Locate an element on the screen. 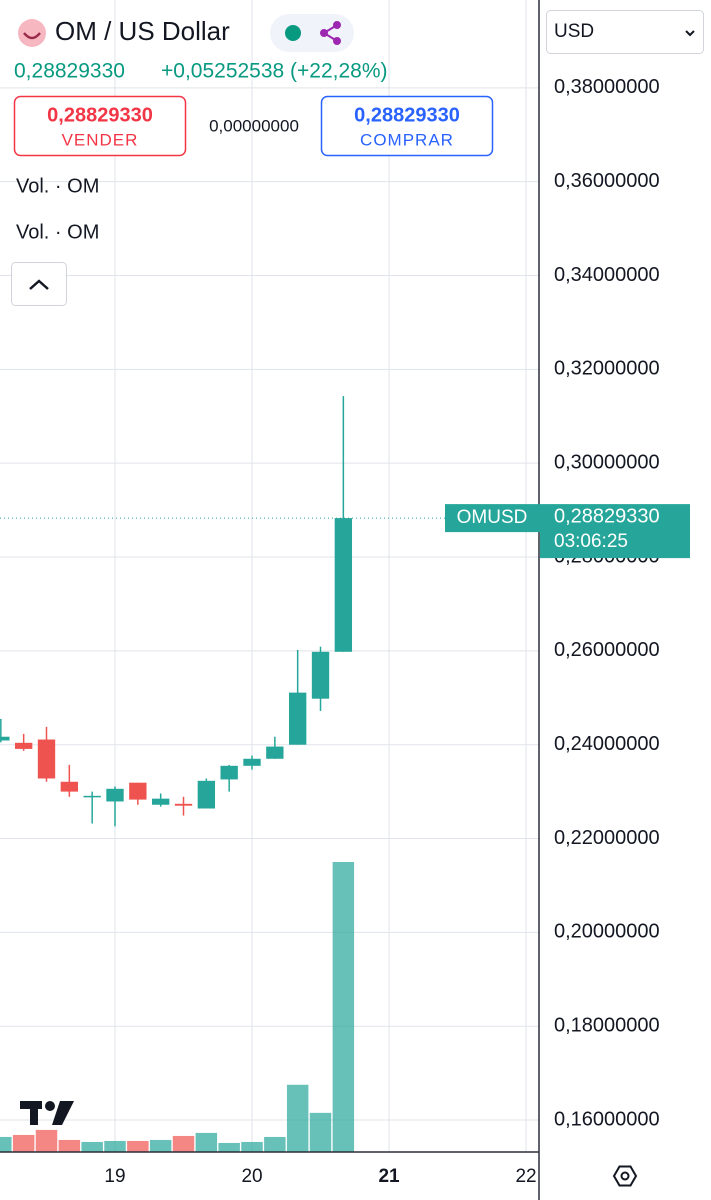  logo-icon is located at coordinates (32, 33).